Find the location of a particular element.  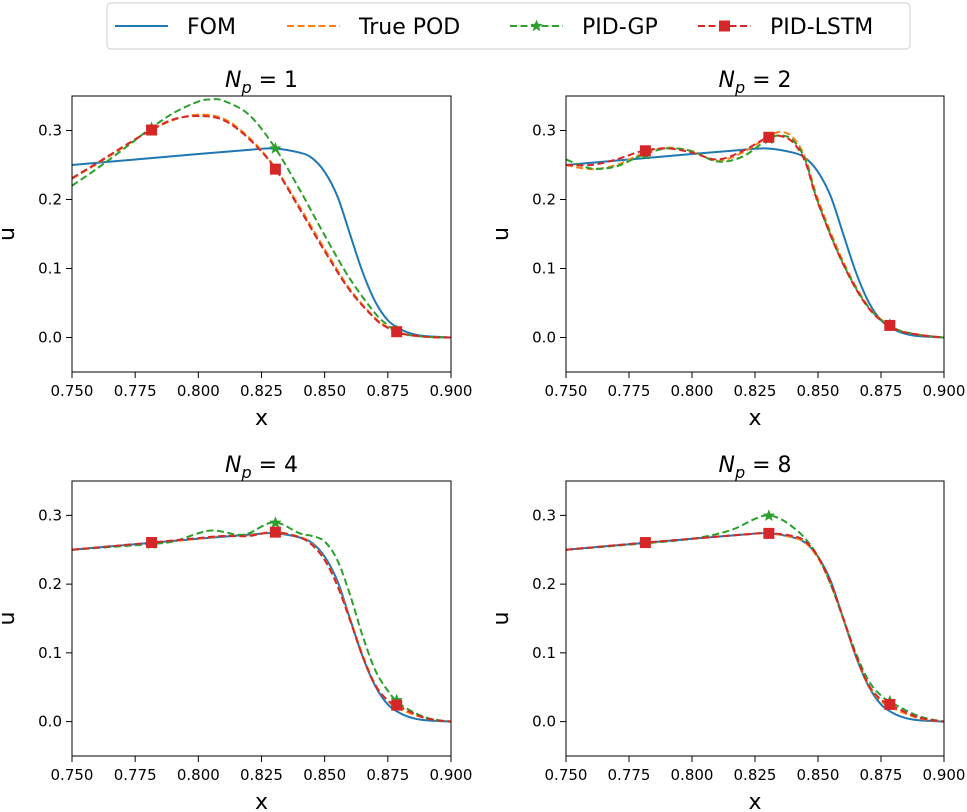

subplot-title: Np = 1 is located at coordinates (261, 82).